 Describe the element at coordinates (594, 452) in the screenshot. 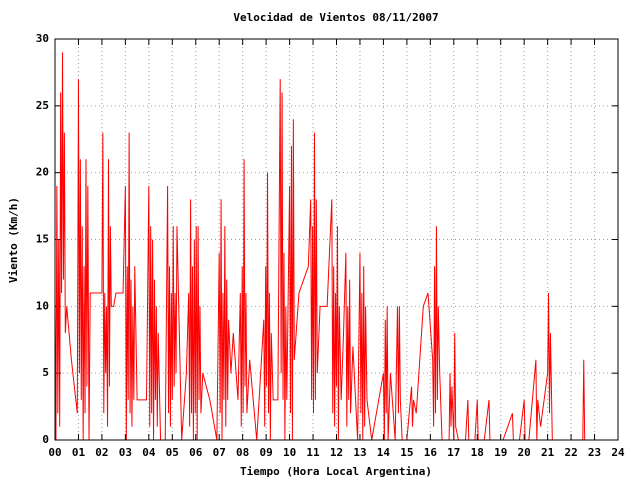

I see `x-tick-label: 23` at that location.